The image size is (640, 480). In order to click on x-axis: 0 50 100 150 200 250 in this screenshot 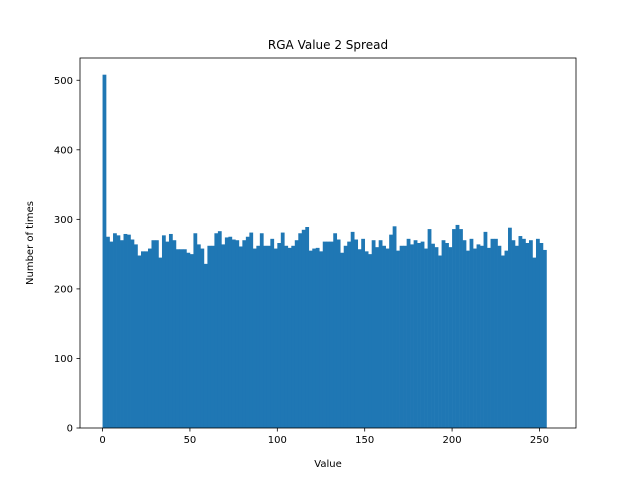, I will do `click(324, 437)`.